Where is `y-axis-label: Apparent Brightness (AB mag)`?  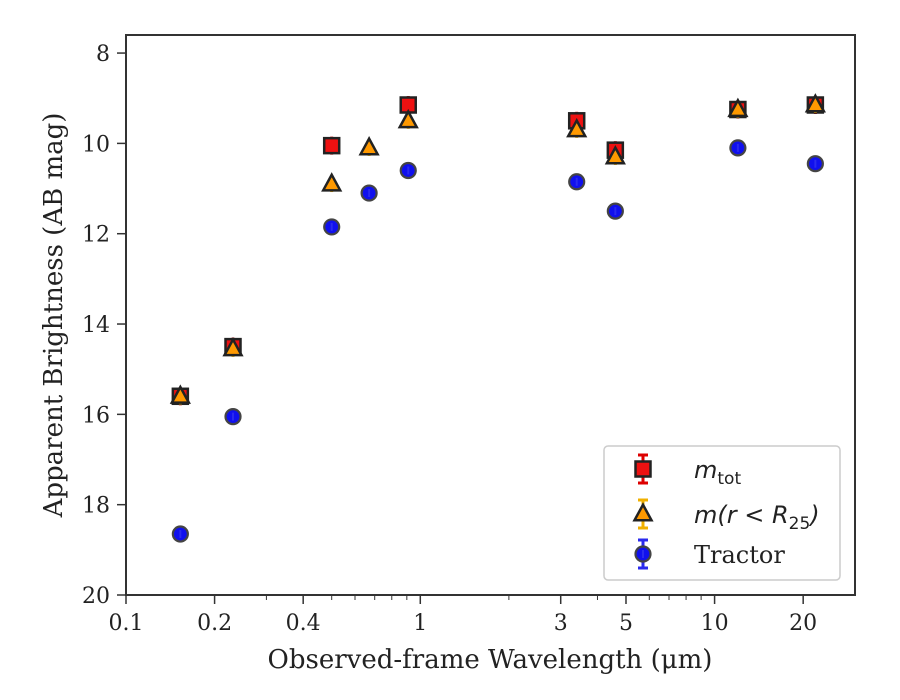
y-axis-label: Apparent Brightness (AB mag) is located at coordinates (54, 316).